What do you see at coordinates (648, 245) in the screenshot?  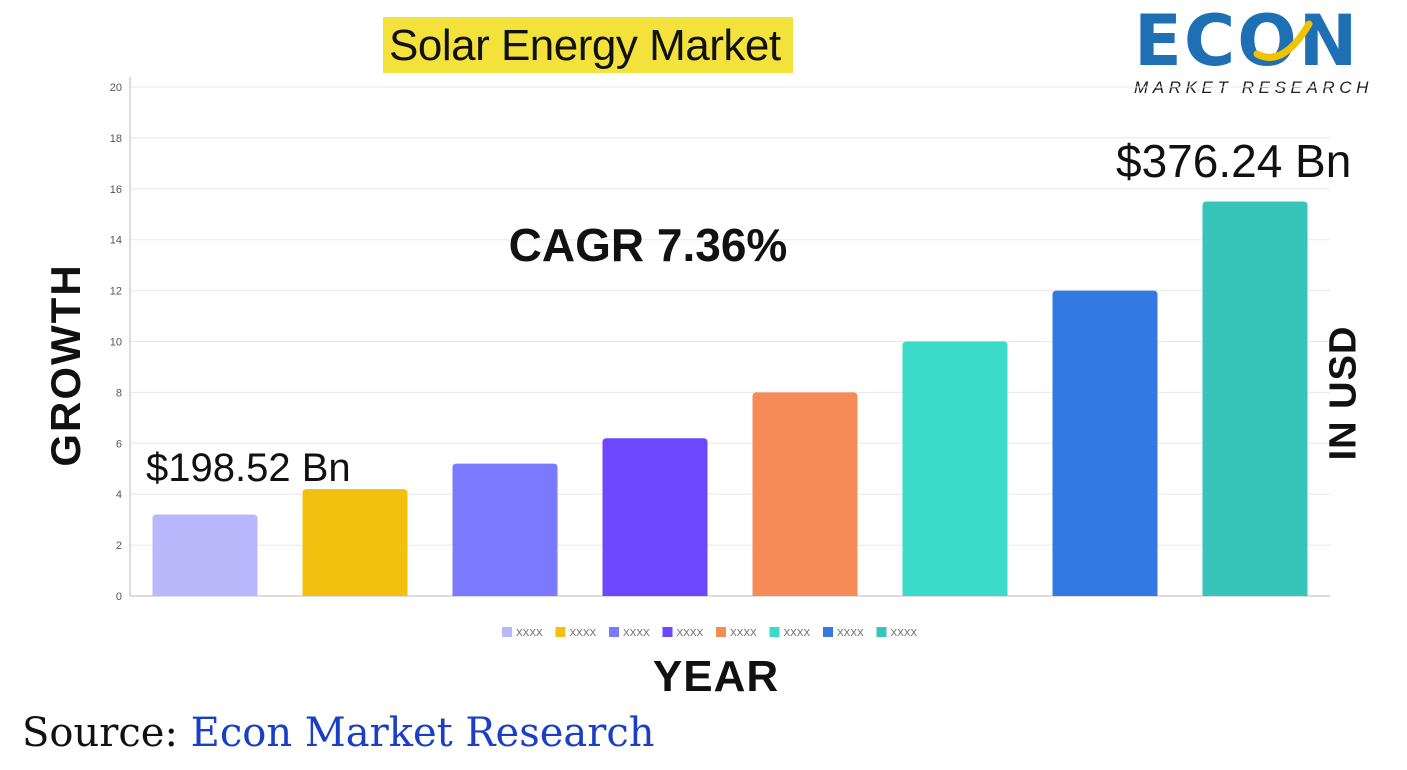 I see `cagr-annotation: CAGR 7.36%` at bounding box center [648, 245].